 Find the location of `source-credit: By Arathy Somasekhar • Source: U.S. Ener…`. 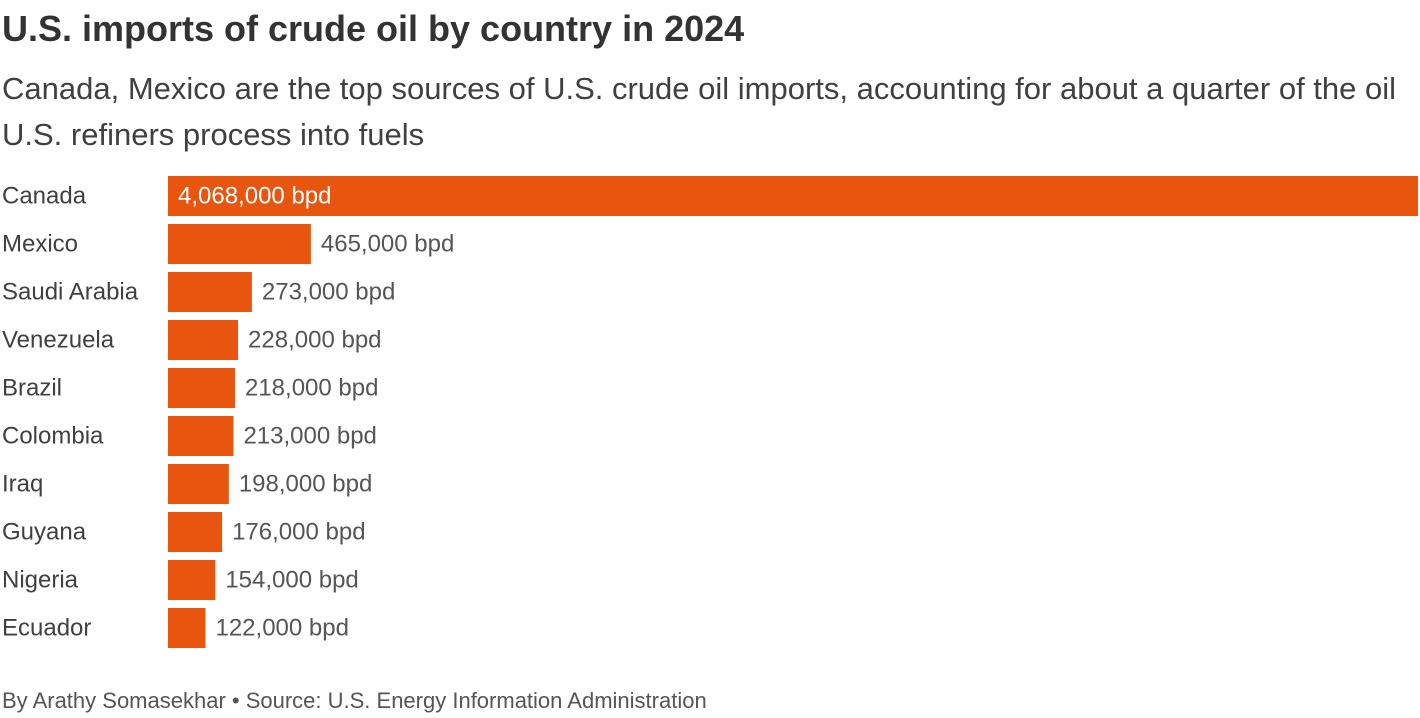

source-credit: By Arathy Somasekhar • Source: U.S. Ener… is located at coordinates (354, 700).